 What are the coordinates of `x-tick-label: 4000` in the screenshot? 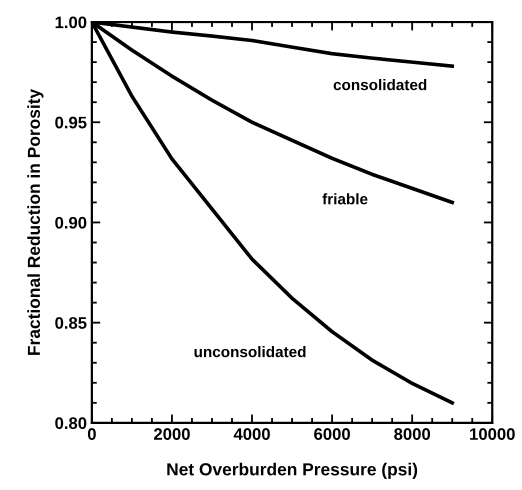 It's located at (252, 434).